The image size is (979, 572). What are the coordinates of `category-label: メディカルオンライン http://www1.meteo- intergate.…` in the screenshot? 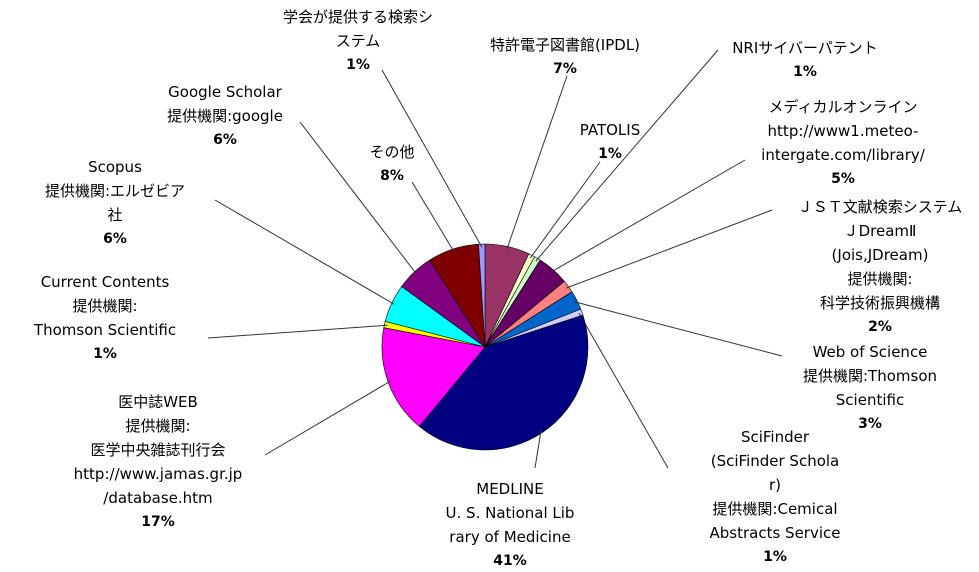 It's located at (843, 131).